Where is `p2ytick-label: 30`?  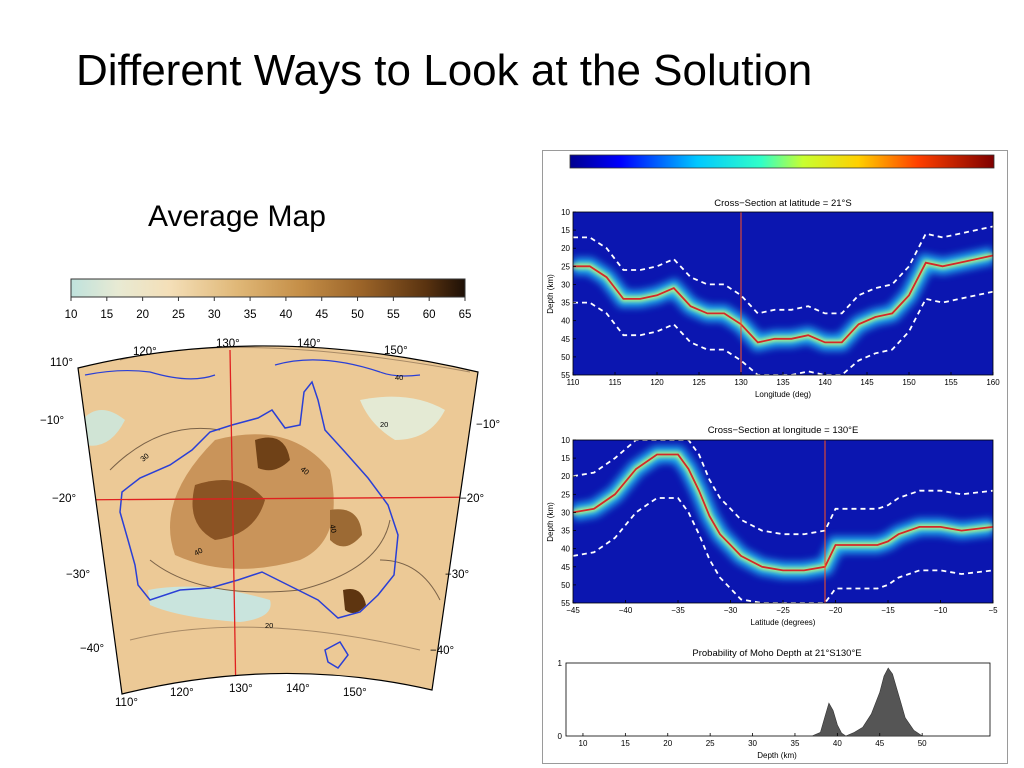 p2ytick-label: 30 is located at coordinates (565, 512).